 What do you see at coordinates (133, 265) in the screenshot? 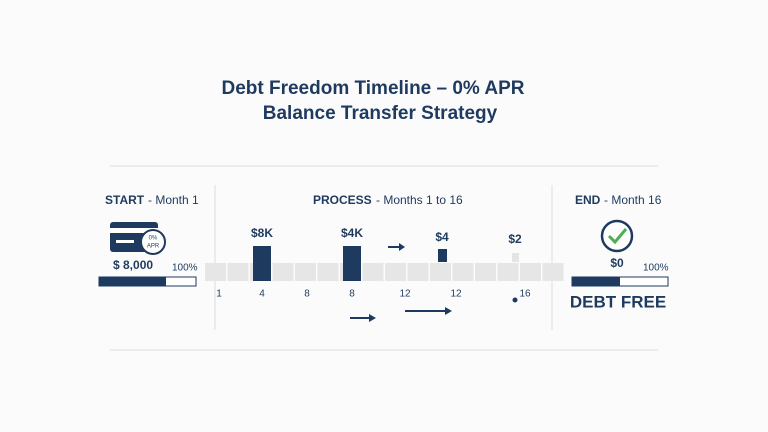
I see `amount: $ 8,000` at bounding box center [133, 265].